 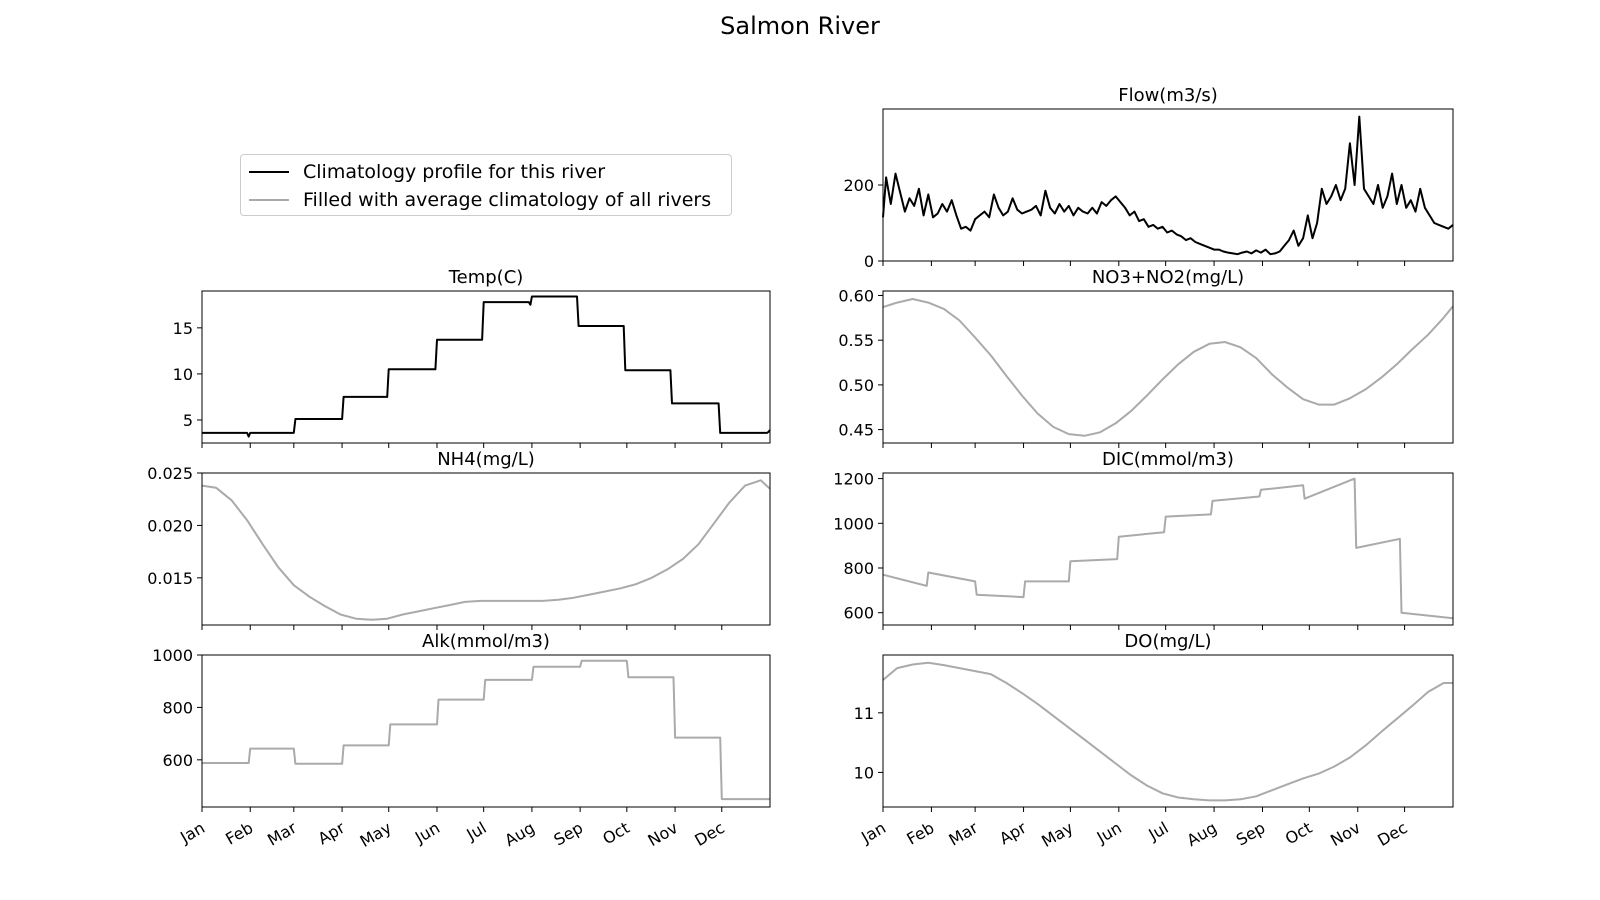 What do you see at coordinates (170, 525) in the screenshot?
I see `y-tick-label-nh4: 0.020` at bounding box center [170, 525].